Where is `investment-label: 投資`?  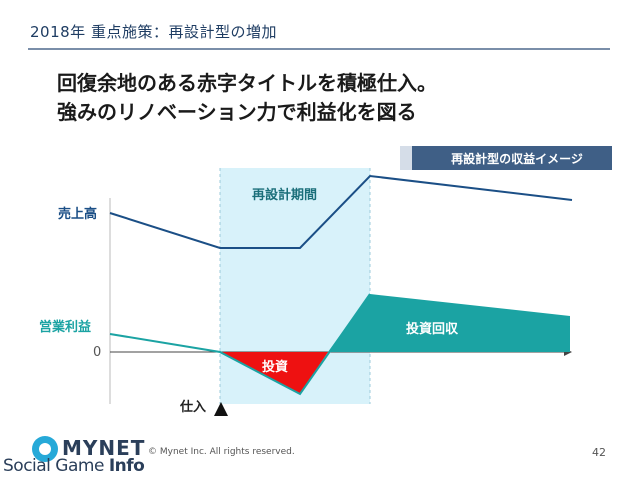
investment-label: 投資 is located at coordinates (275, 367).